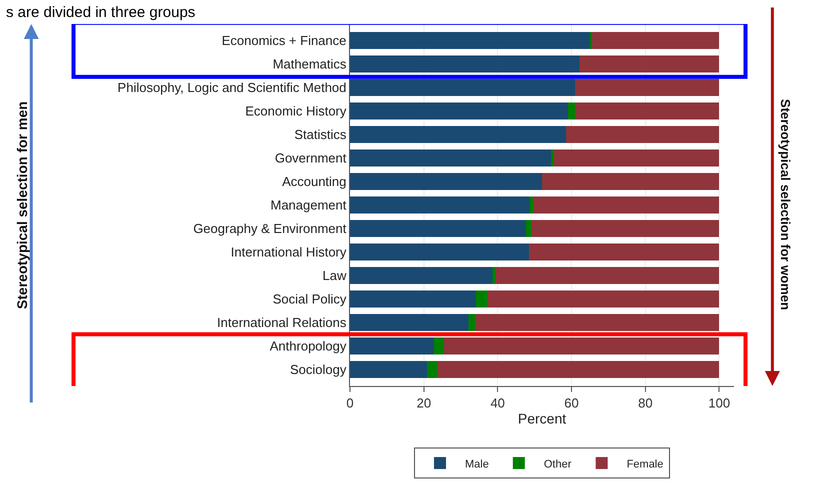 The height and width of the screenshot is (491, 814). Describe the element at coordinates (571, 403) in the screenshot. I see `x-tick-label: 60` at that location.